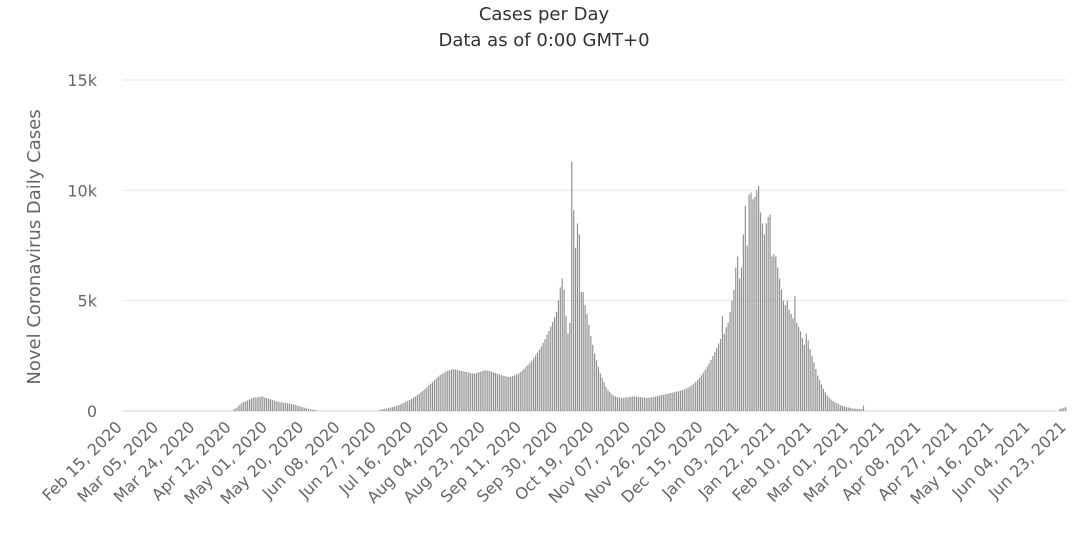 The image size is (1088, 557). I want to click on chart-title: Cases per Day, so click(544, 14).